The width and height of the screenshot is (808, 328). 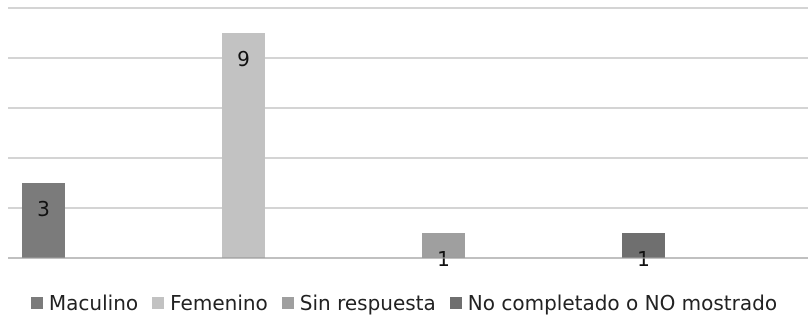 I want to click on legend-item-no-completado: No completado o NO mostrado, so click(x=613, y=303).